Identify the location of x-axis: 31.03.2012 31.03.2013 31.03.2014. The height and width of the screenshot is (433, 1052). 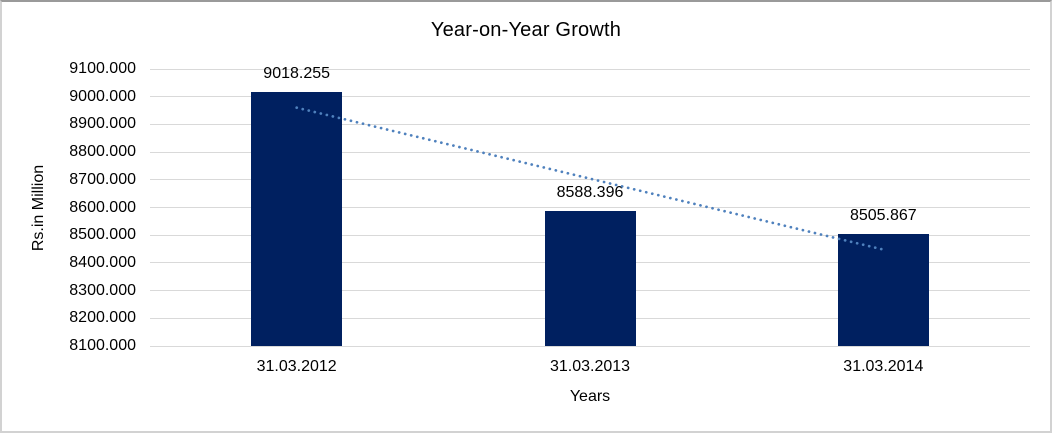
(590, 368).